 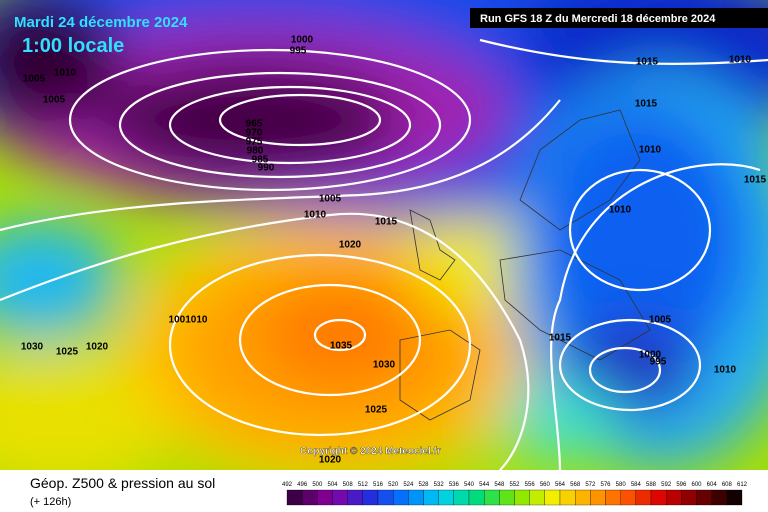 I want to click on date: Mardi 24 décembre 2024, so click(x=101, y=22).